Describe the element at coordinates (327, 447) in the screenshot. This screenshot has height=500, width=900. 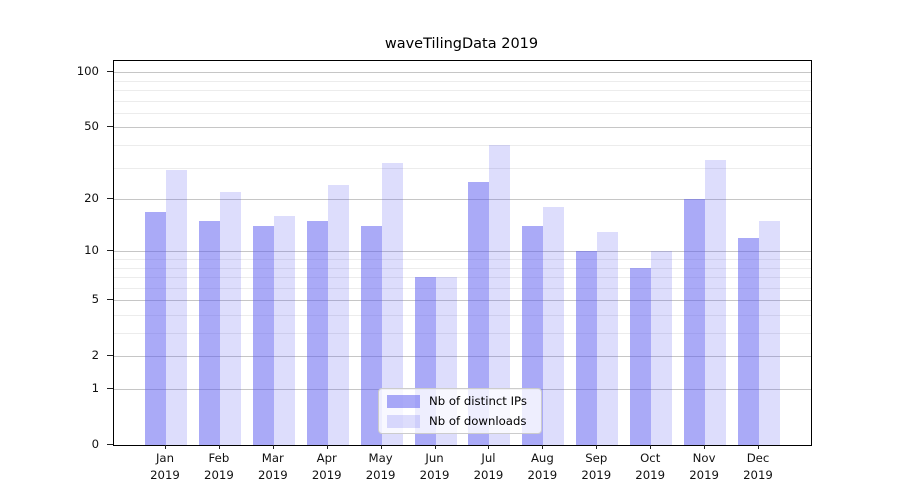
I see `x-tick-mark-apr` at that location.